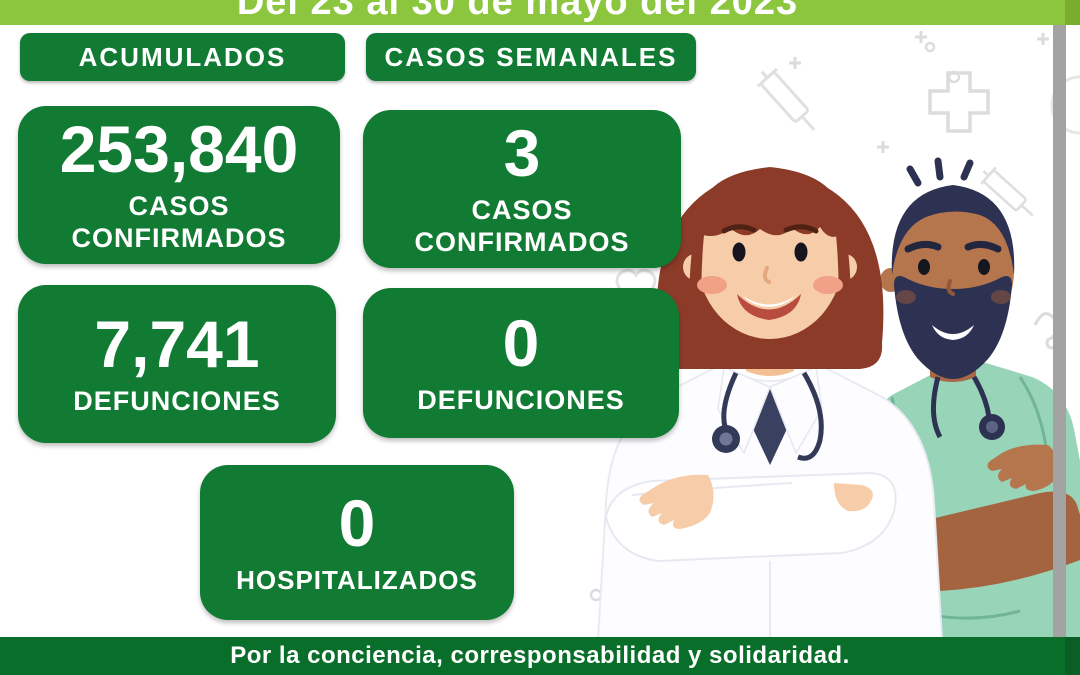  What do you see at coordinates (521, 399) in the screenshot?
I see `weekly-deaths-label: DEFUNCIONES` at bounding box center [521, 399].